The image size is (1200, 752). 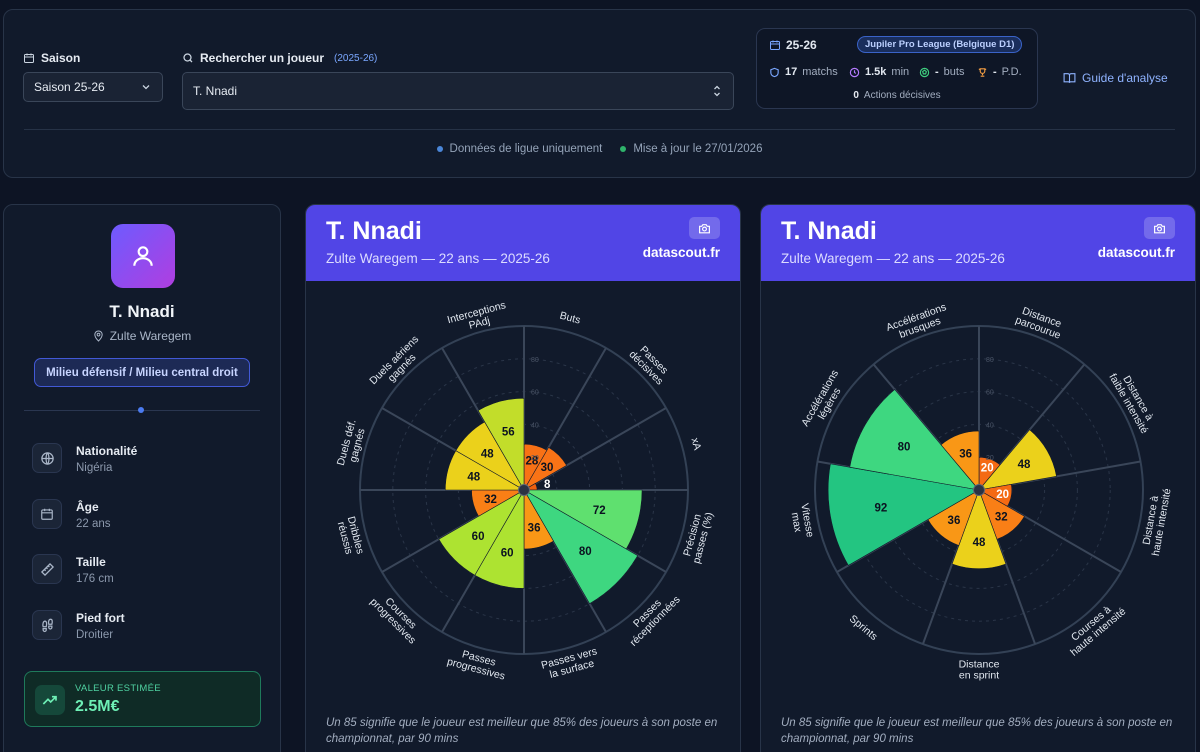 What do you see at coordinates (881, 508) in the screenshot?
I see `radar-value-label: 92` at bounding box center [881, 508].